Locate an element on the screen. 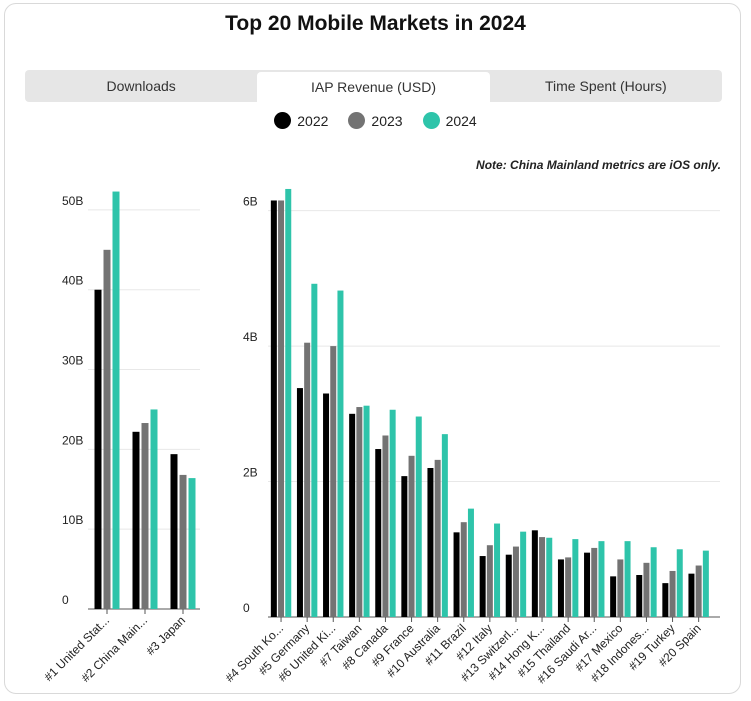 This screenshot has height=701, width=751. y-tick-label: 4B is located at coordinates (250, 337).